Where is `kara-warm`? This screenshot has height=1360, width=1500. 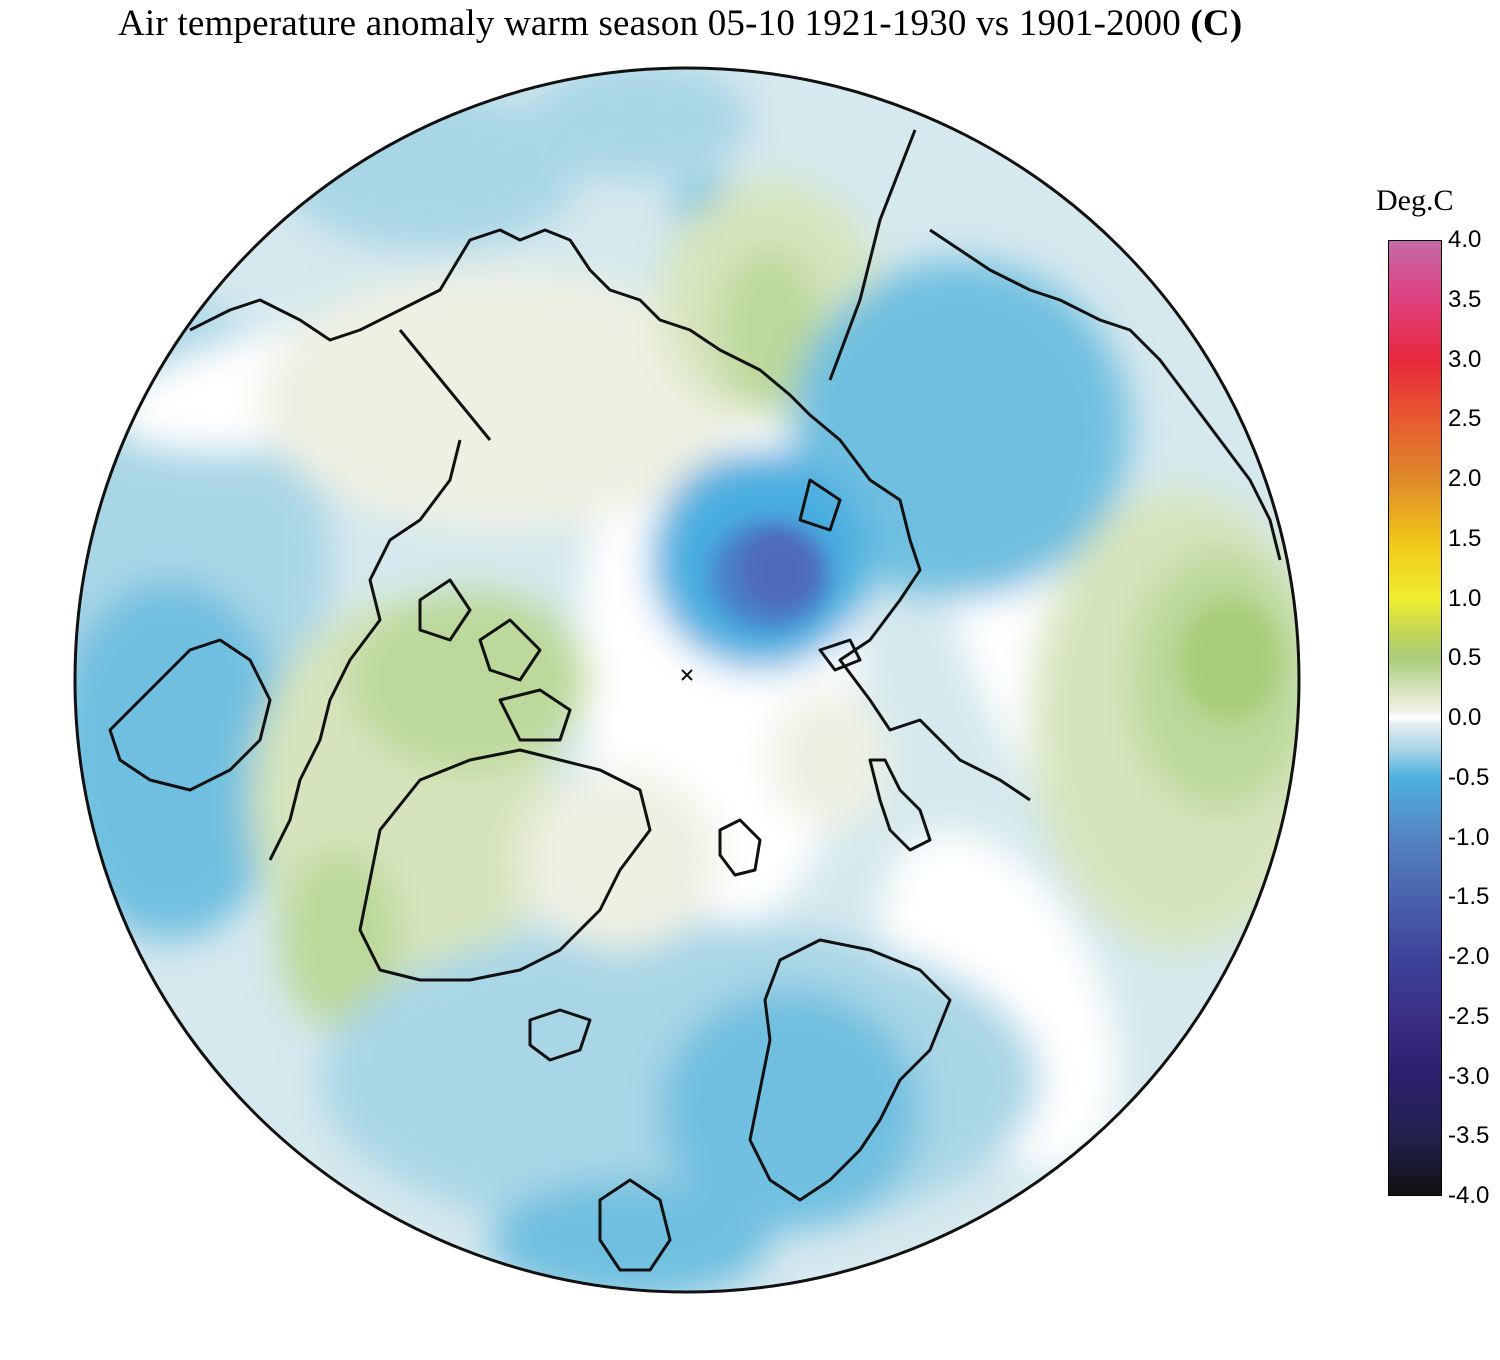
kara-warm is located at coordinates (830, 760).